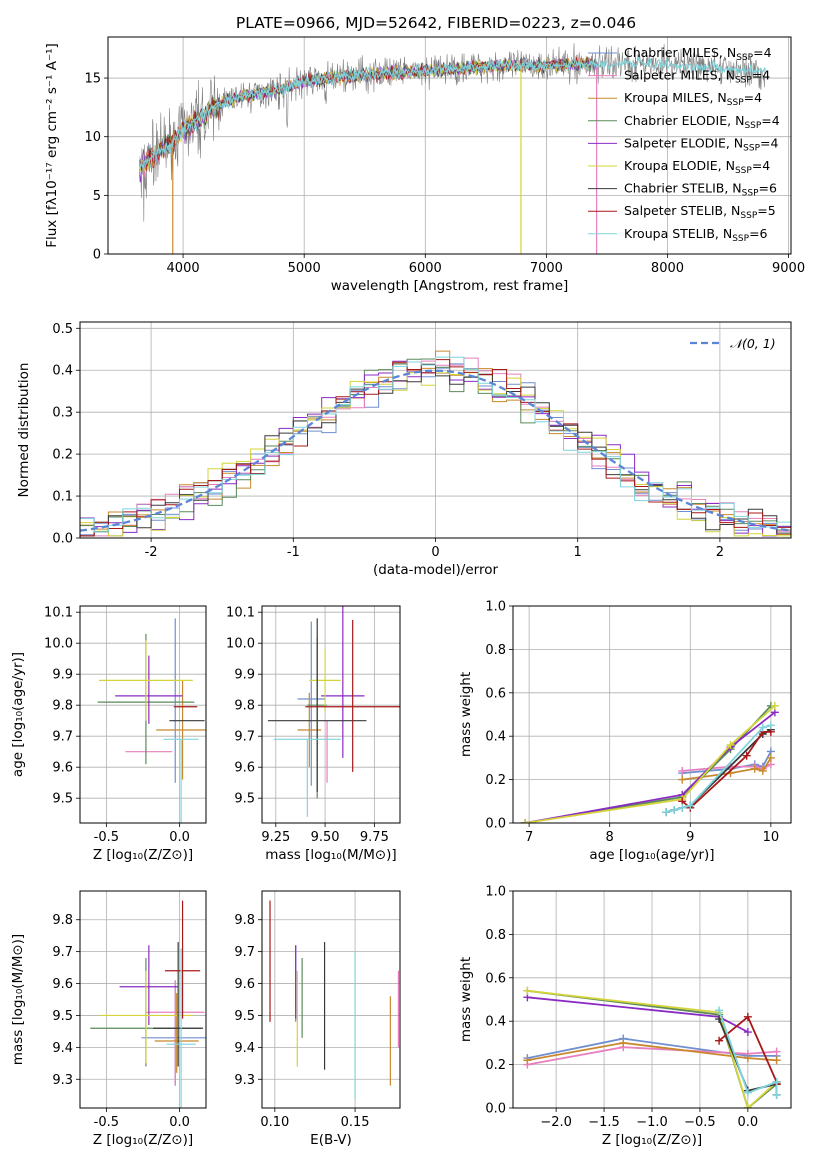 The image size is (819, 1170). I want to click on y-tick-label: 9.4, so click(62, 1048).